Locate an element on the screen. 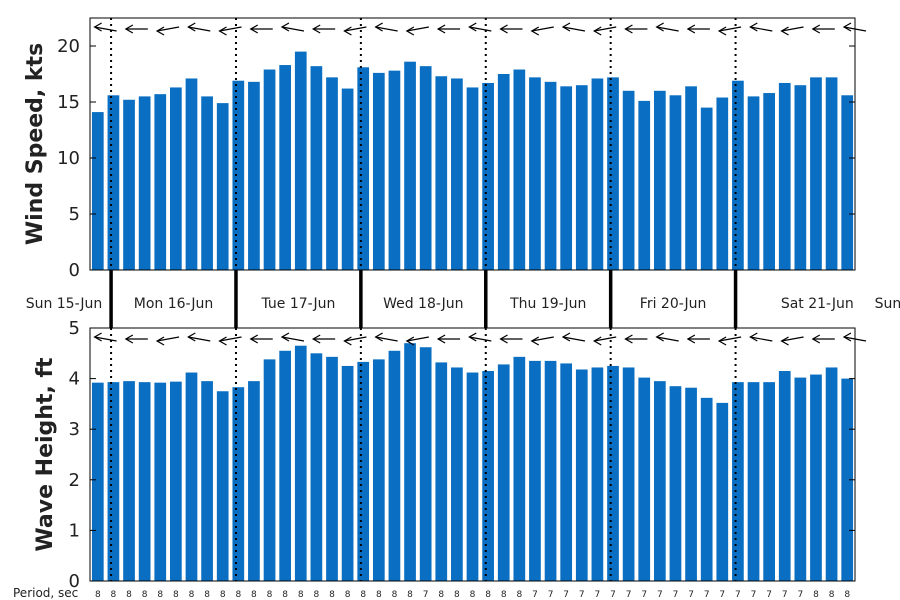 The image size is (900, 600). y-tick-label: 2 is located at coordinates (74, 480).